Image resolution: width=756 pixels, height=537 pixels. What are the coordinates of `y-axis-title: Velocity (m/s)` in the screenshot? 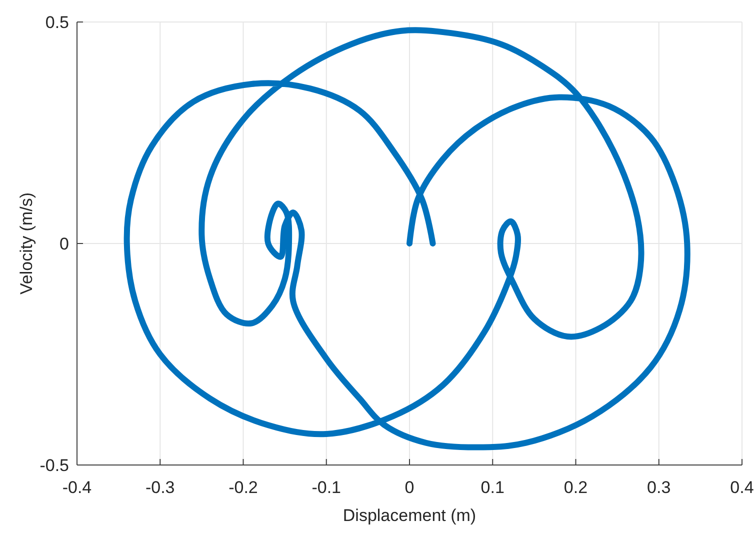 It's located at (26, 243).